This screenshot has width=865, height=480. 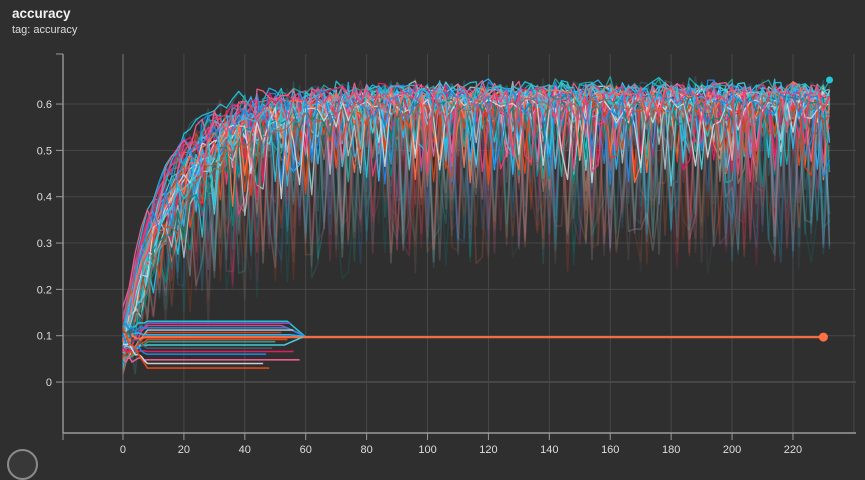 What do you see at coordinates (671, 450) in the screenshot?
I see `svg-text: 180` at bounding box center [671, 450].